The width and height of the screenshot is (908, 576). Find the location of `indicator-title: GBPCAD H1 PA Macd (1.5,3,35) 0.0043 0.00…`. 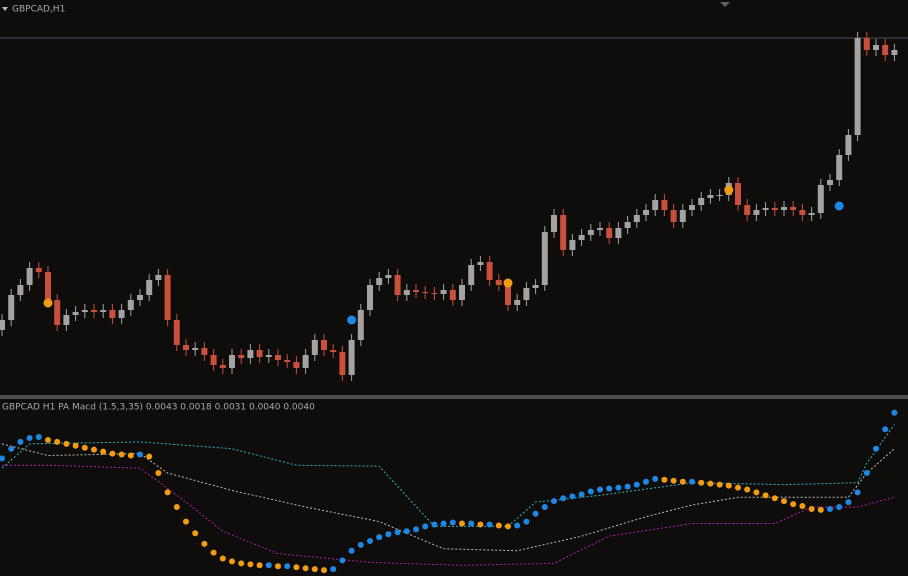

indicator-title: GBPCAD H1 PA Macd (1.5,3,35) 0.0043 0.00… is located at coordinates (158, 408).